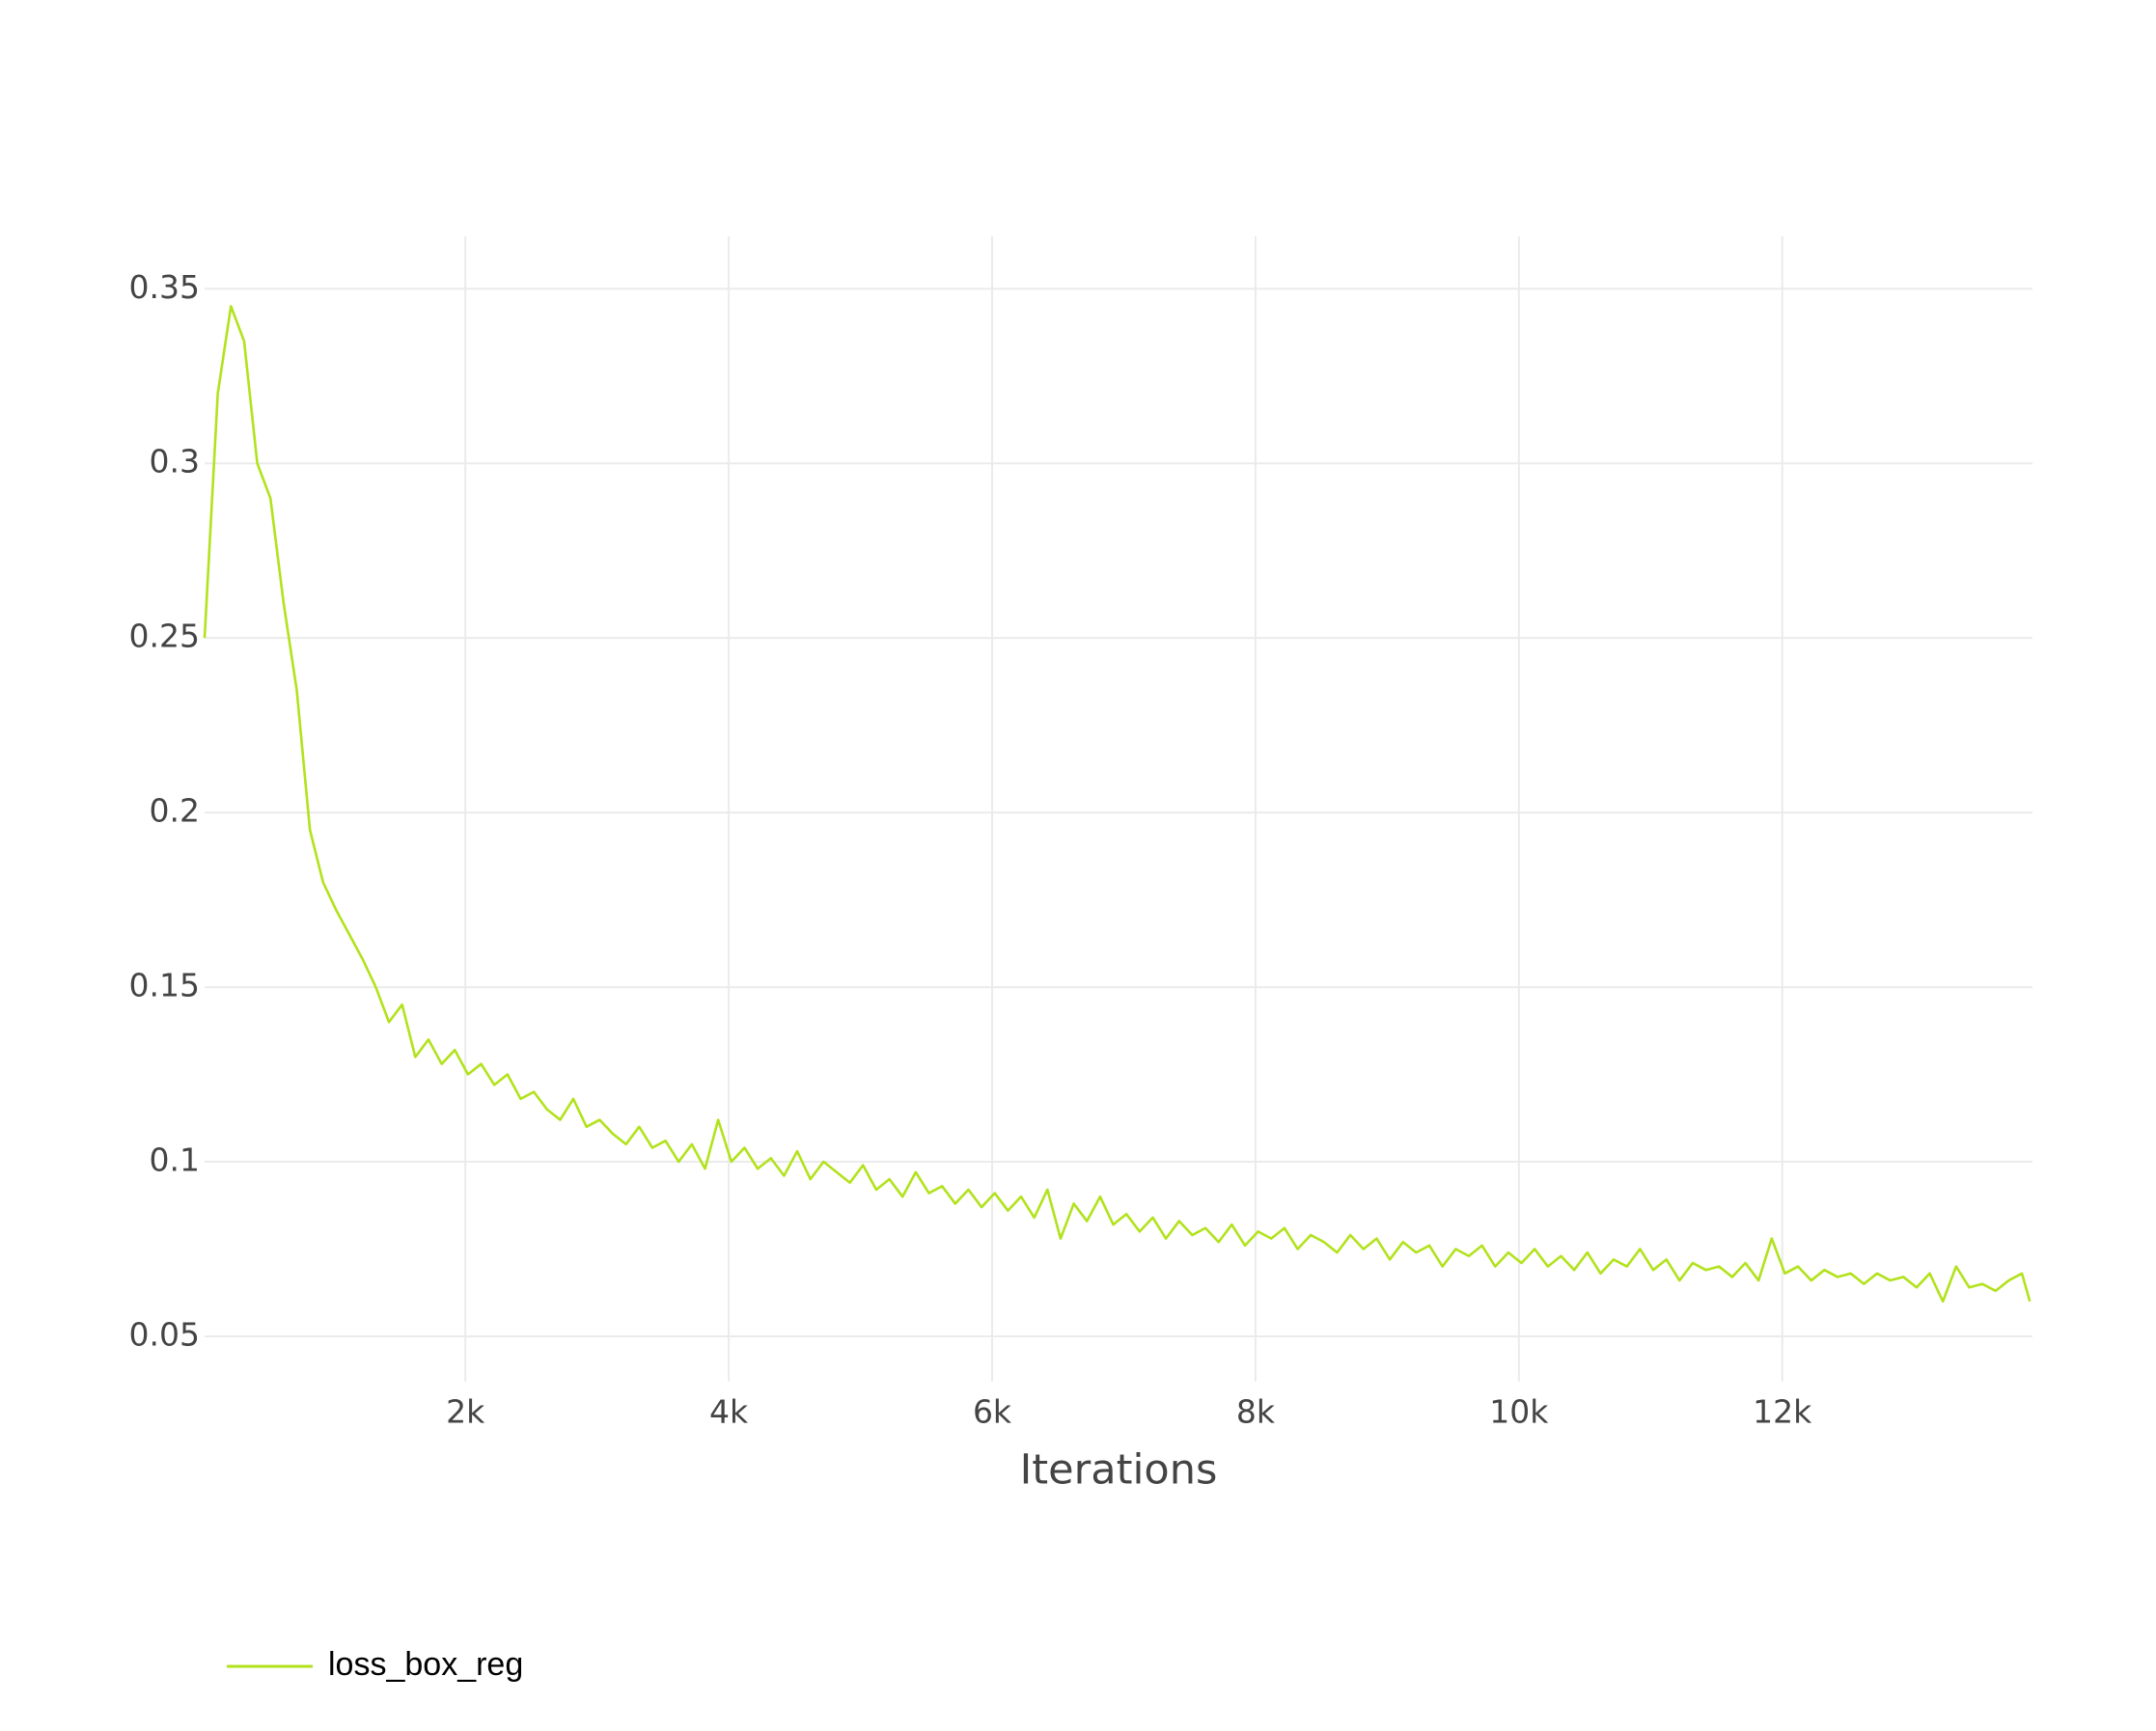 The height and width of the screenshot is (1731, 2156). I want to click on y-tick-label: 0.1, so click(175, 1160).